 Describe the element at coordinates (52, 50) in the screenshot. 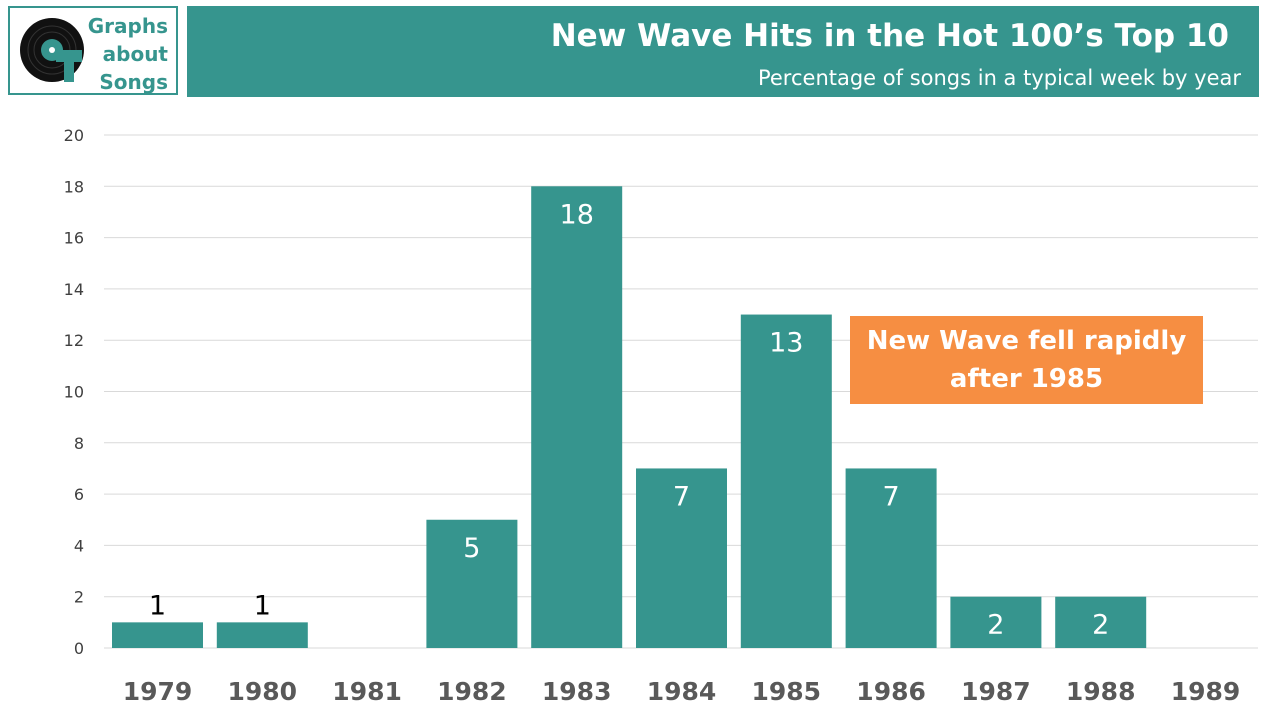

I see `vinyl-record-icon` at that location.